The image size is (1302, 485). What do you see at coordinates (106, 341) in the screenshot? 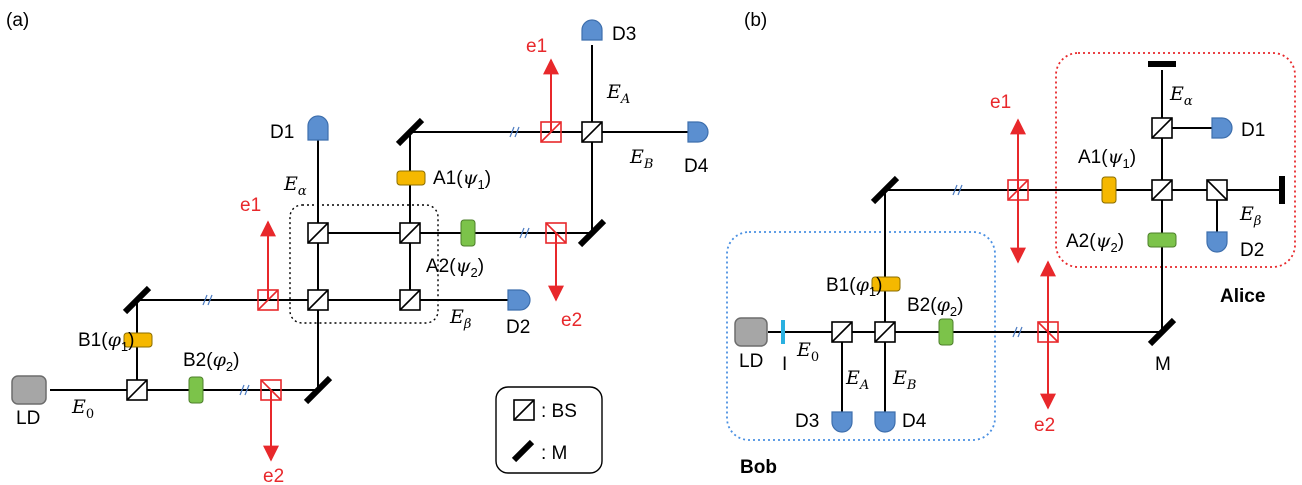
I see `b1-label: B1(φ1)` at bounding box center [106, 341].